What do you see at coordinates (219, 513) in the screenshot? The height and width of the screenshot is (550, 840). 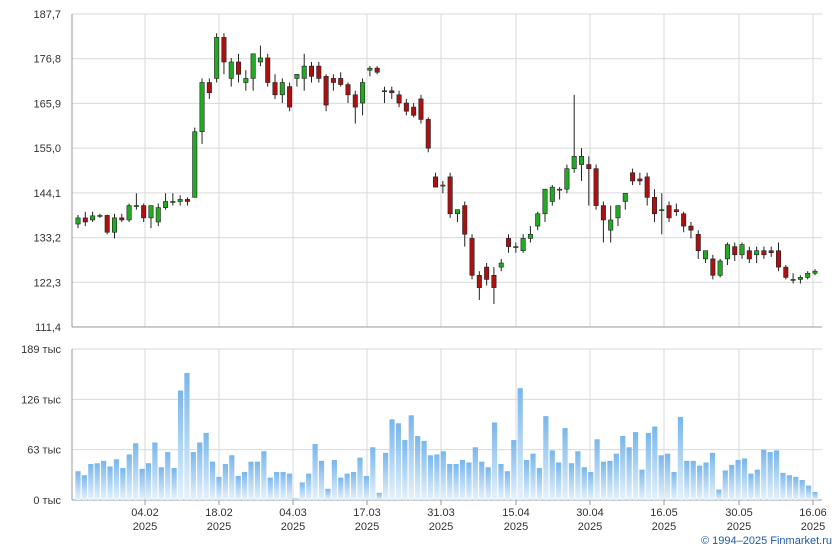 I see `x-tick-date: 18.02` at bounding box center [219, 513].